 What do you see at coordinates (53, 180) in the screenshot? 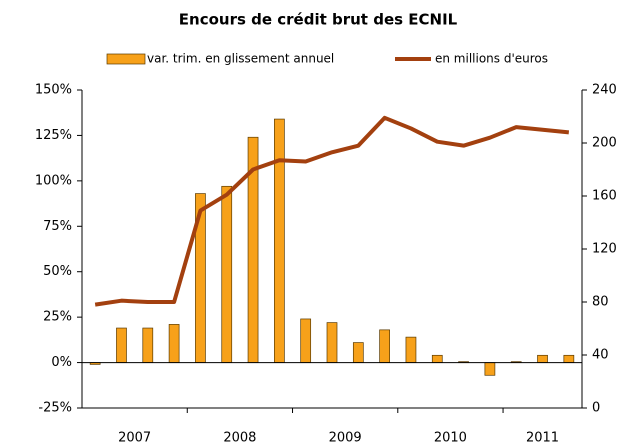
I see `y-tick-label: 100%` at bounding box center [53, 180].